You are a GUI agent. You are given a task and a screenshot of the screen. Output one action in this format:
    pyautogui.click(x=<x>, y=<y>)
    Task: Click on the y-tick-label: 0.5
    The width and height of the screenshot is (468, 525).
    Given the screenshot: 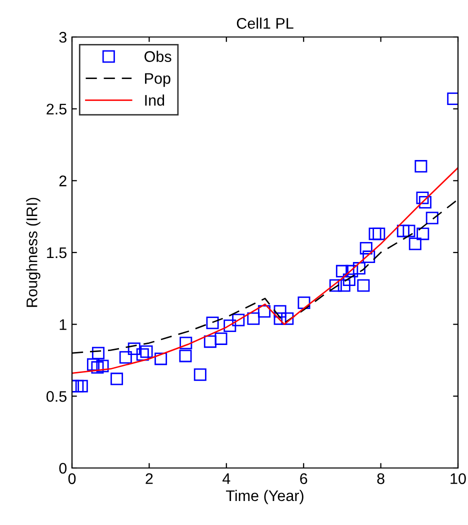 What is the action you would take?
    pyautogui.click(x=56, y=396)
    